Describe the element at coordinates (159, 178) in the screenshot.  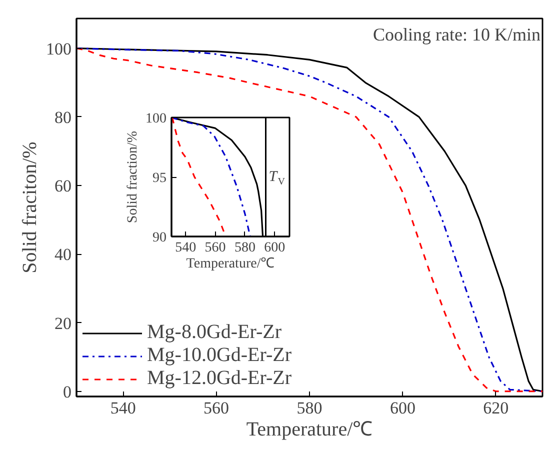
I see `y-tick-label: 95` at that location.